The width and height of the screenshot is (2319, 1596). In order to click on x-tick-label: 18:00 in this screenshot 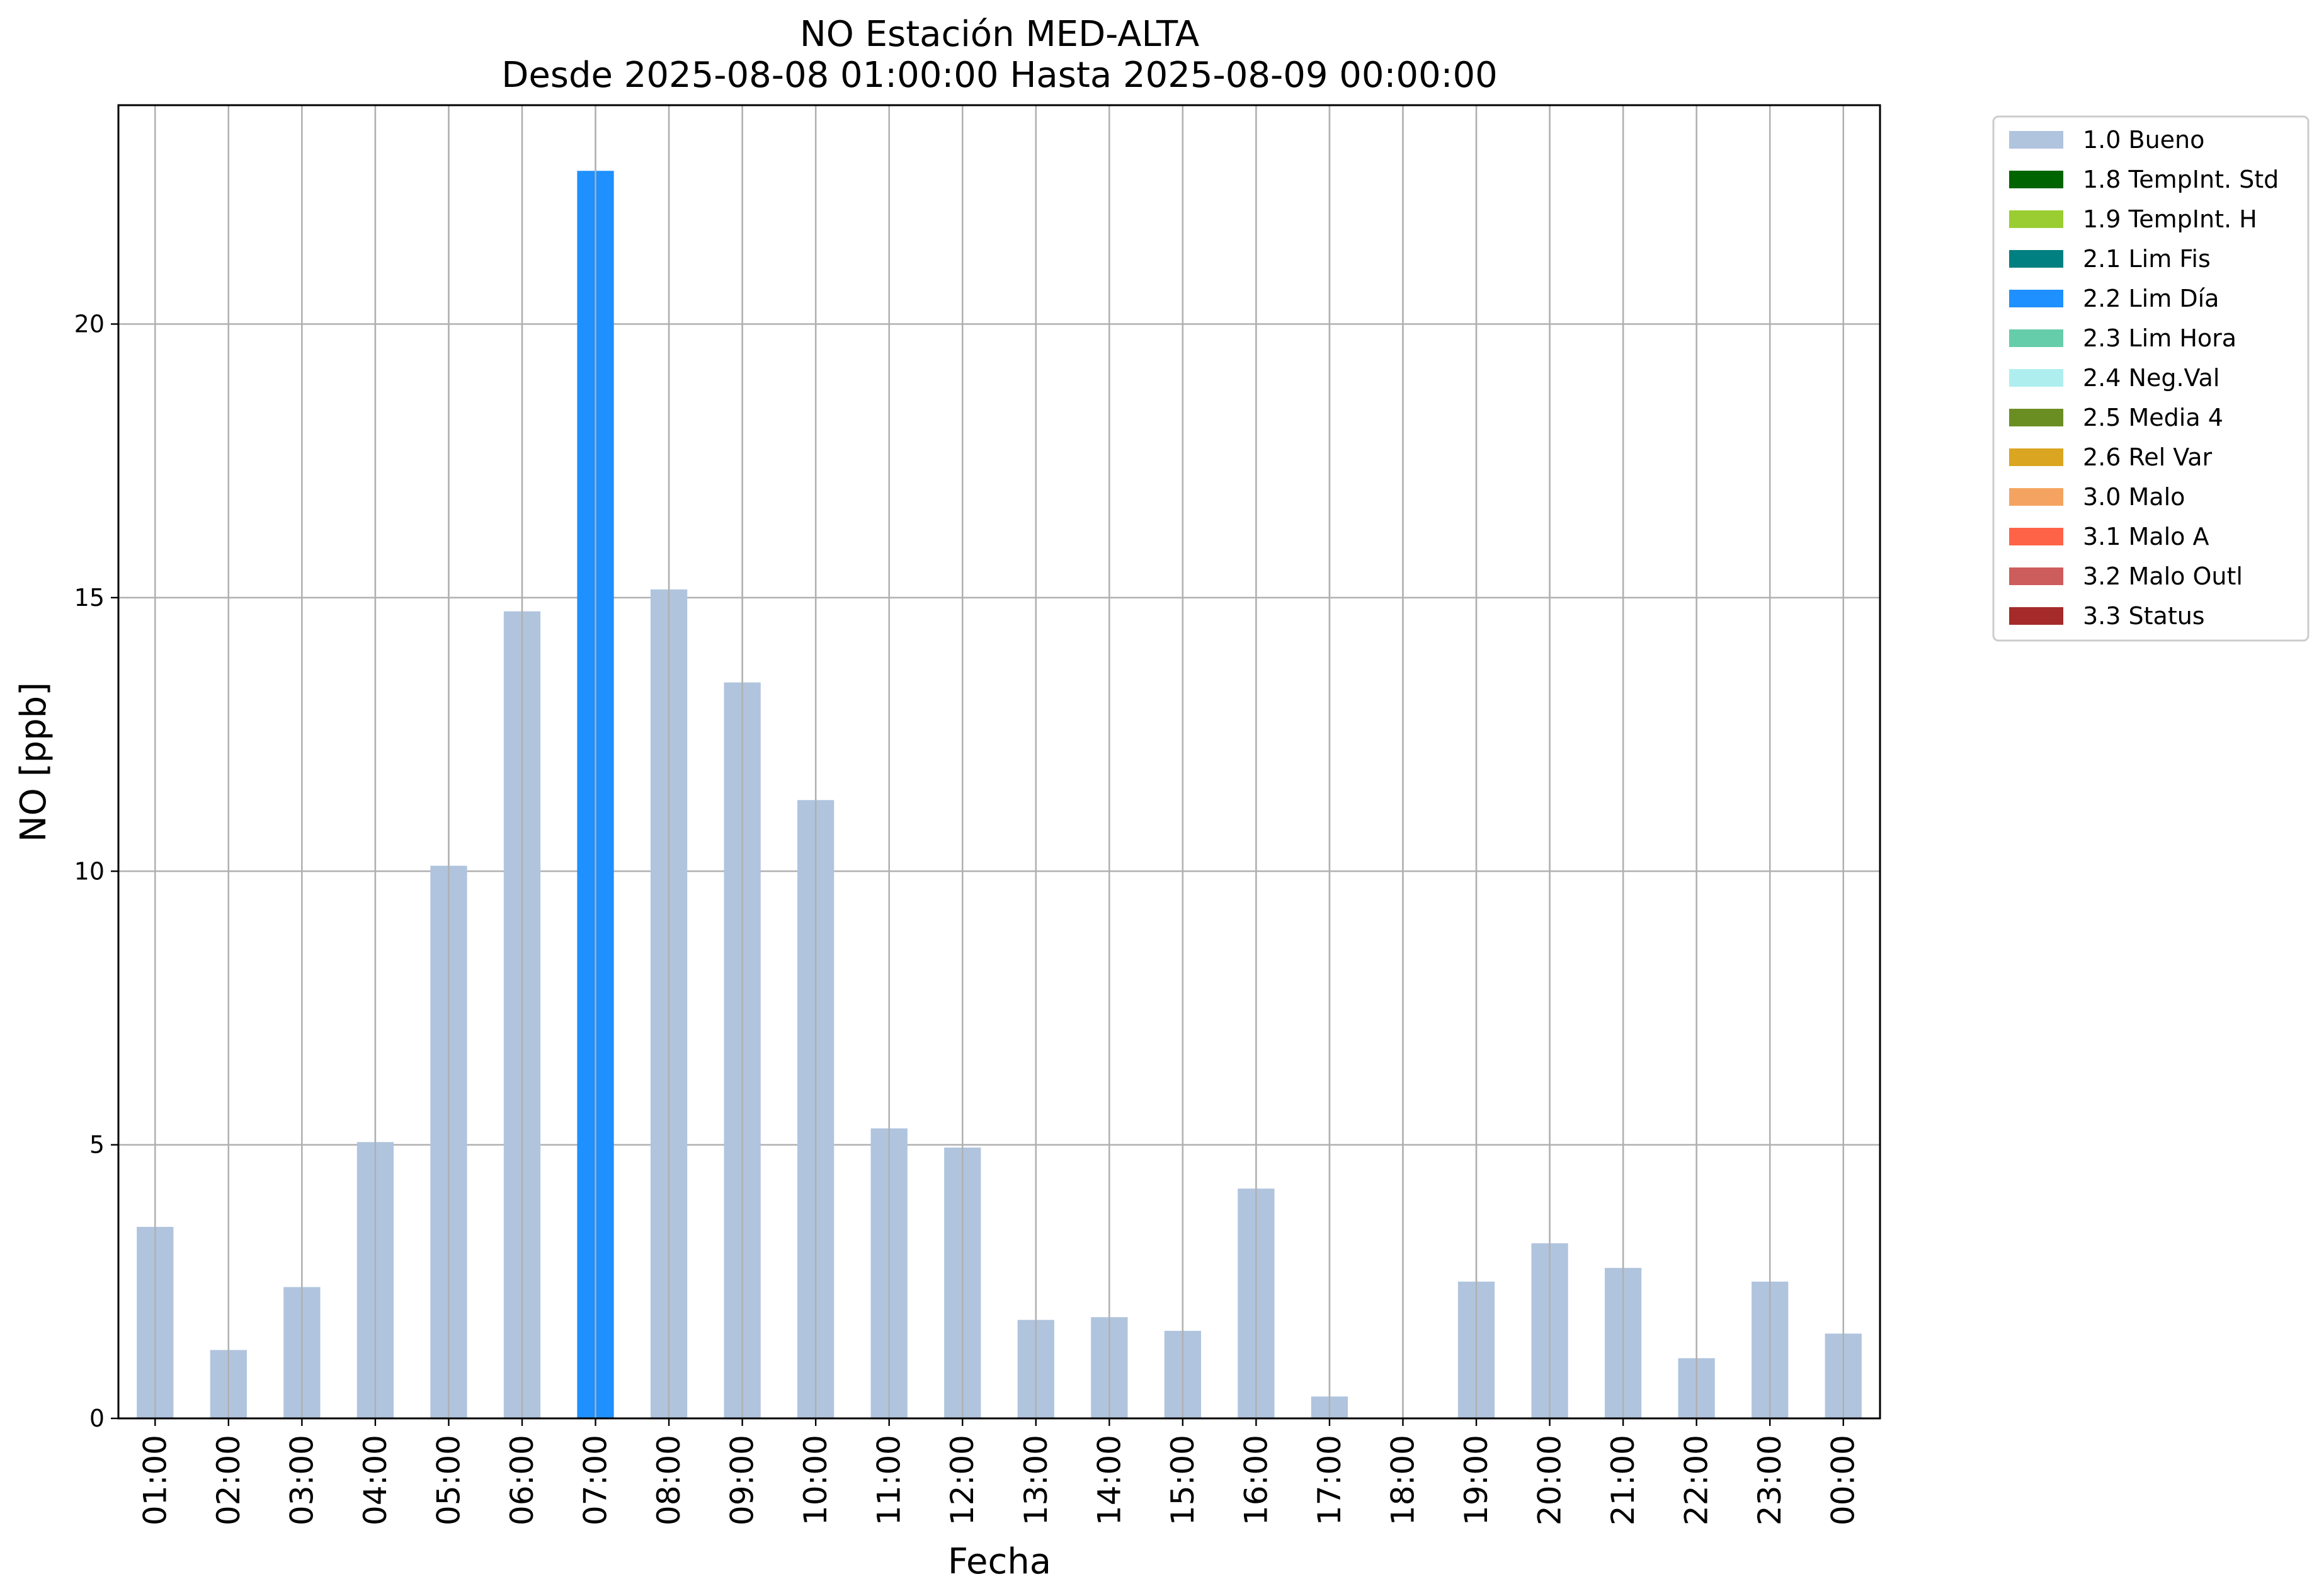, I will do `click(1402, 1480)`.